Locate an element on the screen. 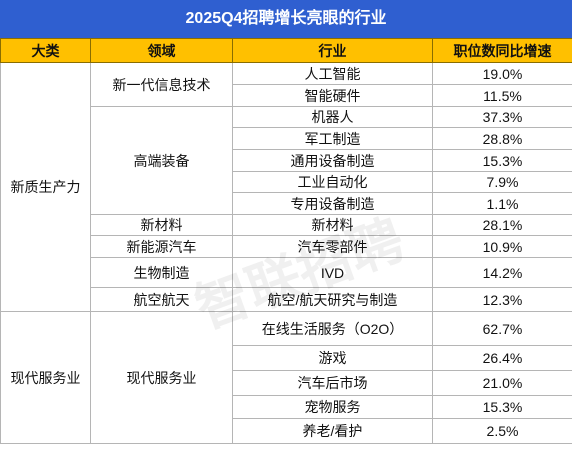 Image resolution: width=572 pixels, height=449 pixels. table-row: 航空航天 航空/航天研究与制造 12.3% is located at coordinates (286, 299).